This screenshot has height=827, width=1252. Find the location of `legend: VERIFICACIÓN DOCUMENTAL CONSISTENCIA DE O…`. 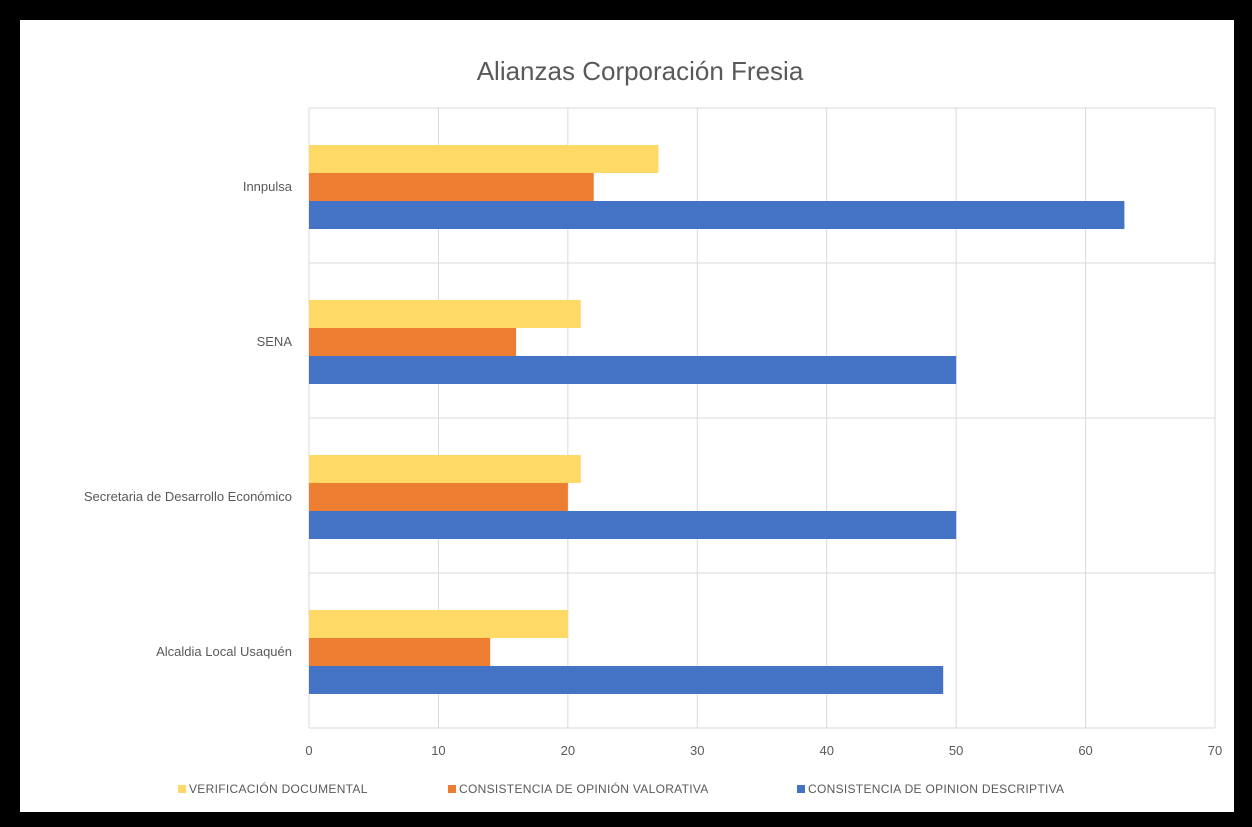

legend: VERIFICACIÓN DOCUMENTAL CONSISTENCIA DE O… is located at coordinates (621, 788).